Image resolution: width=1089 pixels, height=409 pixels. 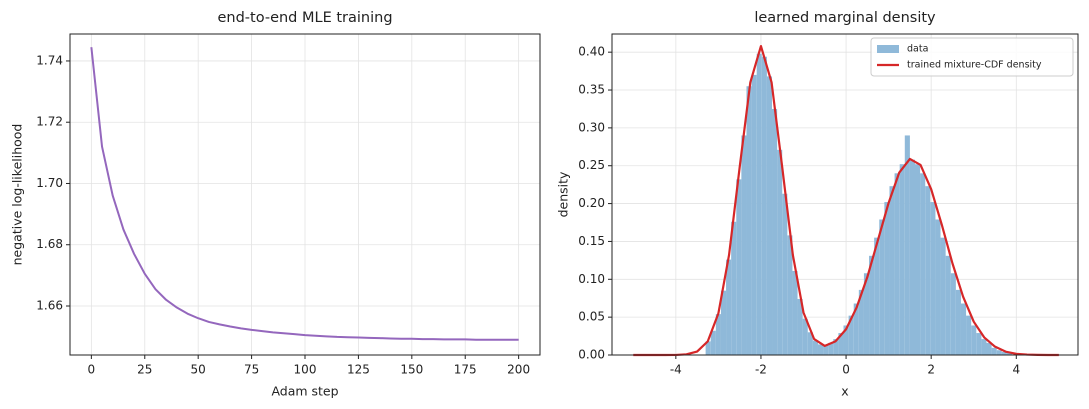 I want to click on y-axis-label: negative log-likelihood, so click(x=17, y=195).